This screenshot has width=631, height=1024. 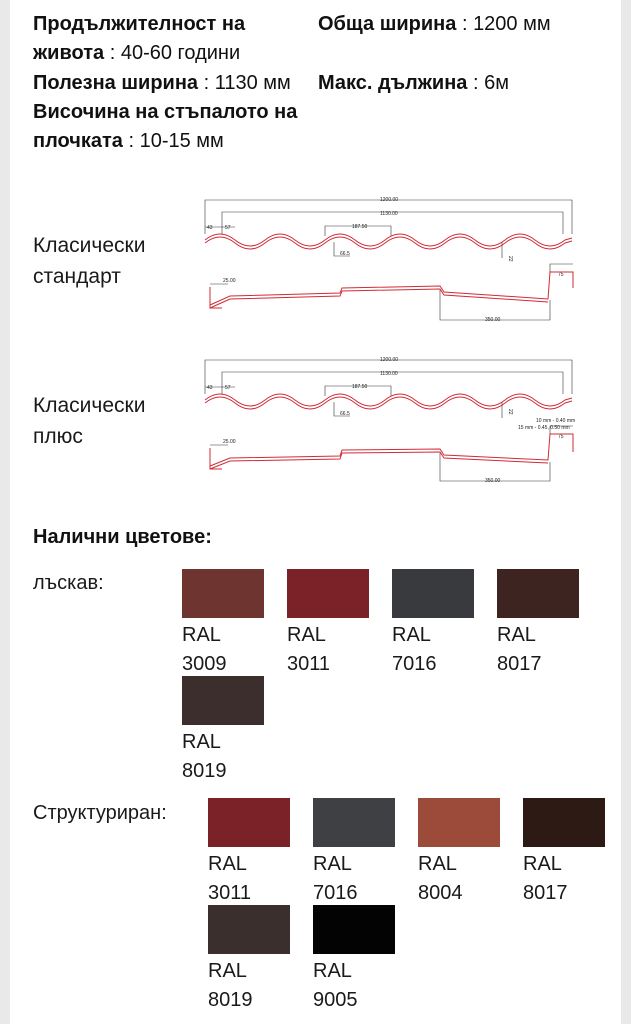 I want to click on spec-max-length: Макс. дължина : 6м, so click(x=413, y=83).